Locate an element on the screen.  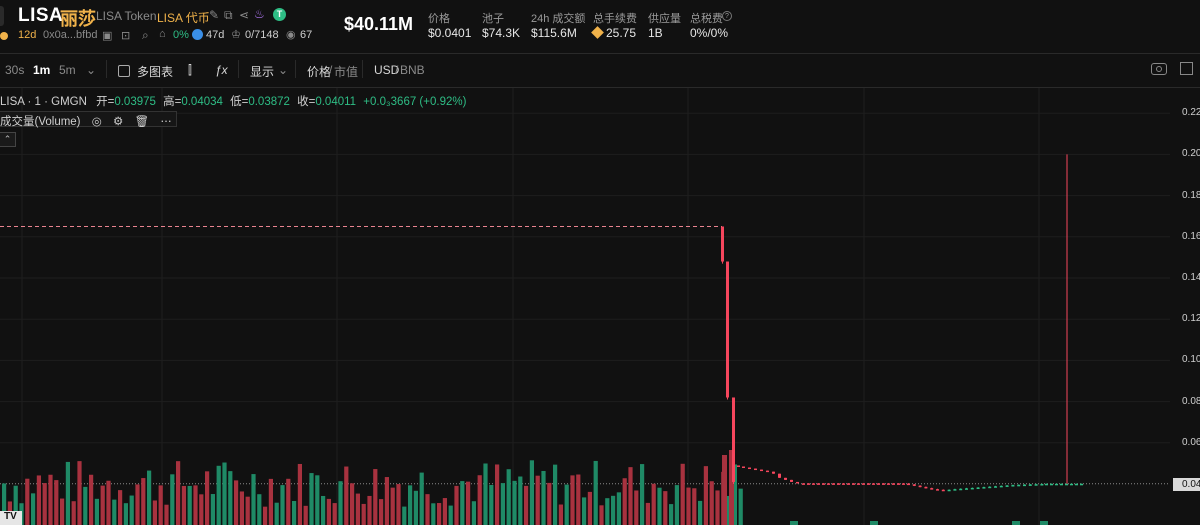
more-icon: ⋯ is located at coordinates (166, 122).